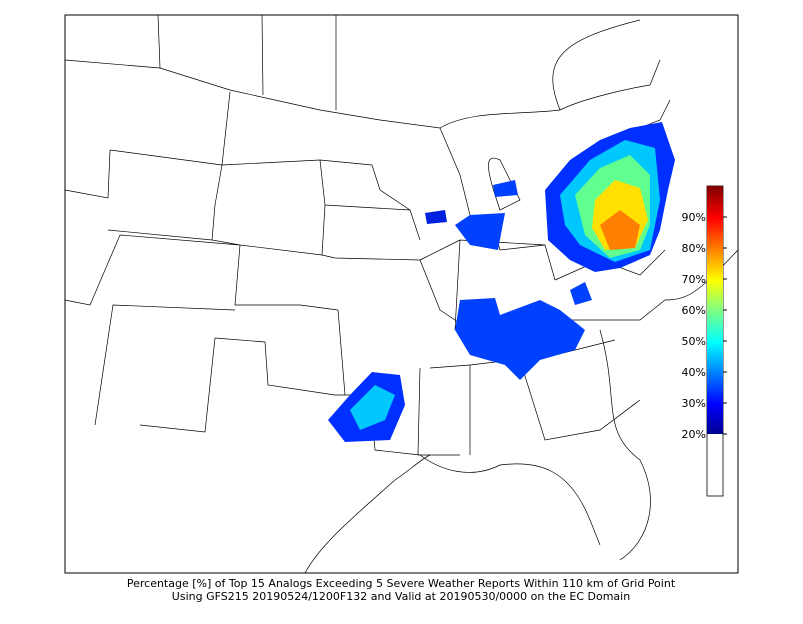 This screenshot has height=624, width=803. What do you see at coordinates (694, 217) in the screenshot?
I see `colorbar-tick-label: 90%` at bounding box center [694, 217].